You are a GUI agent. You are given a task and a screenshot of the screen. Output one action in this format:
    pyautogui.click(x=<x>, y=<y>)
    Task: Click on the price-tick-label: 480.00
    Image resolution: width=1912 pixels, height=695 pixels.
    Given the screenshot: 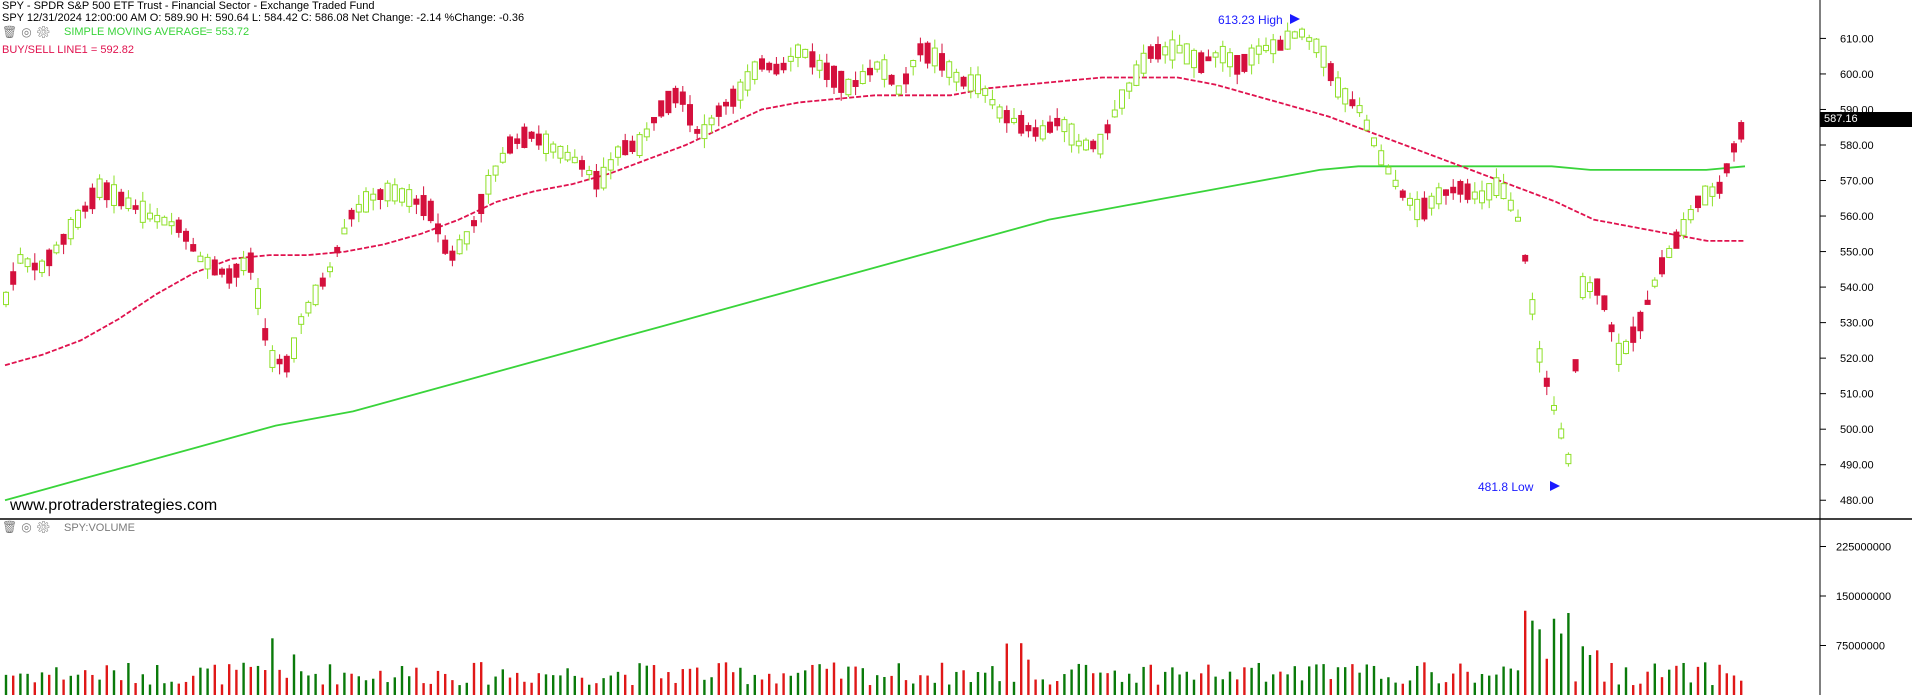 What is the action you would take?
    pyautogui.click(x=1857, y=501)
    